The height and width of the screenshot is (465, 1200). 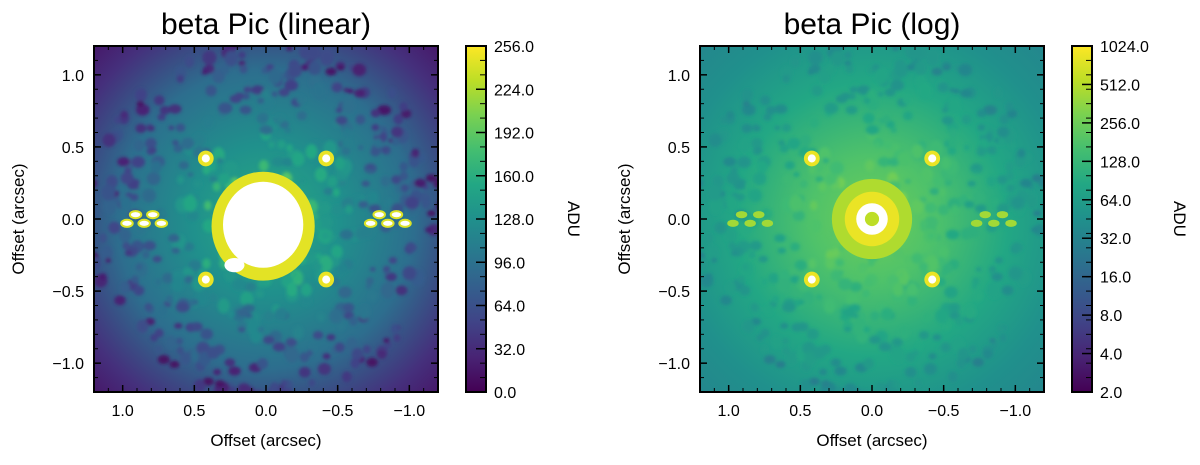 I want to click on colorbar-tick-label: 64.0, so click(x=509, y=307).